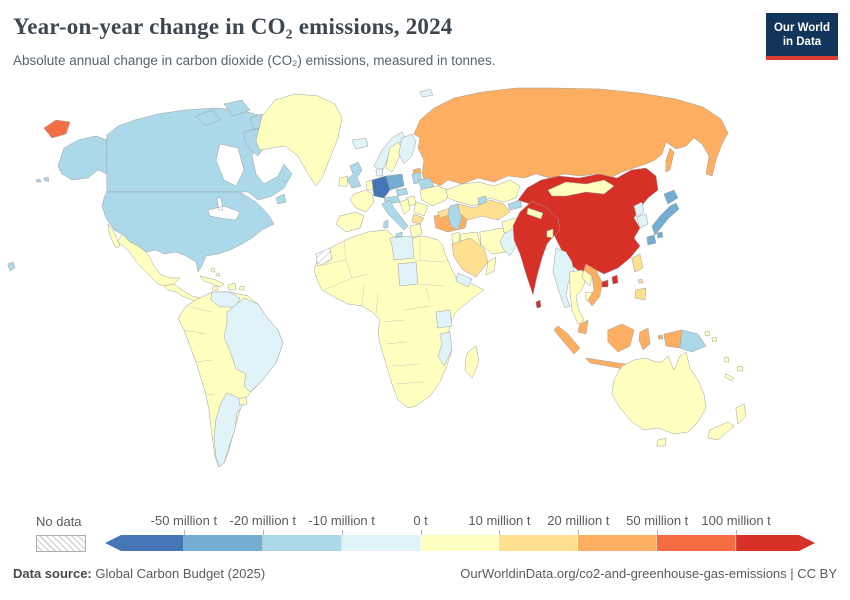 This screenshot has height=600, width=850. Describe the element at coordinates (253, 345) in the screenshot. I see `country-brazil` at that location.